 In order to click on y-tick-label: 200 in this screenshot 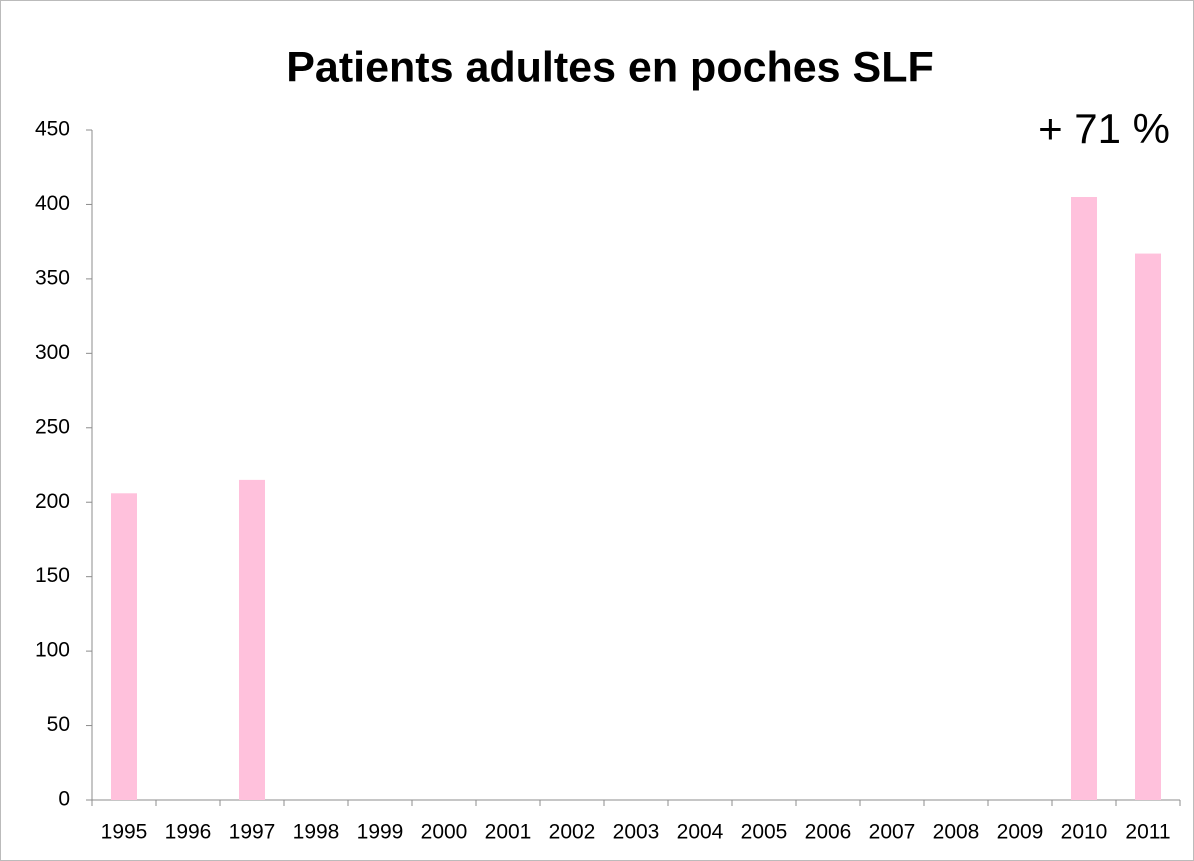, I will do `click(52, 501)`.